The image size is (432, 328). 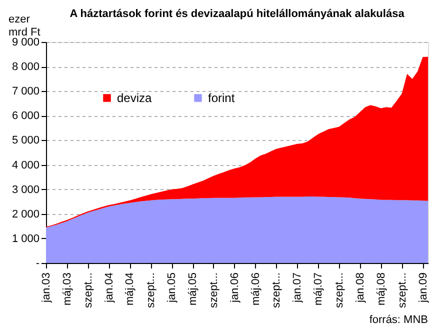 I want to click on x-tick-label: jan.07, so click(x=298, y=288).